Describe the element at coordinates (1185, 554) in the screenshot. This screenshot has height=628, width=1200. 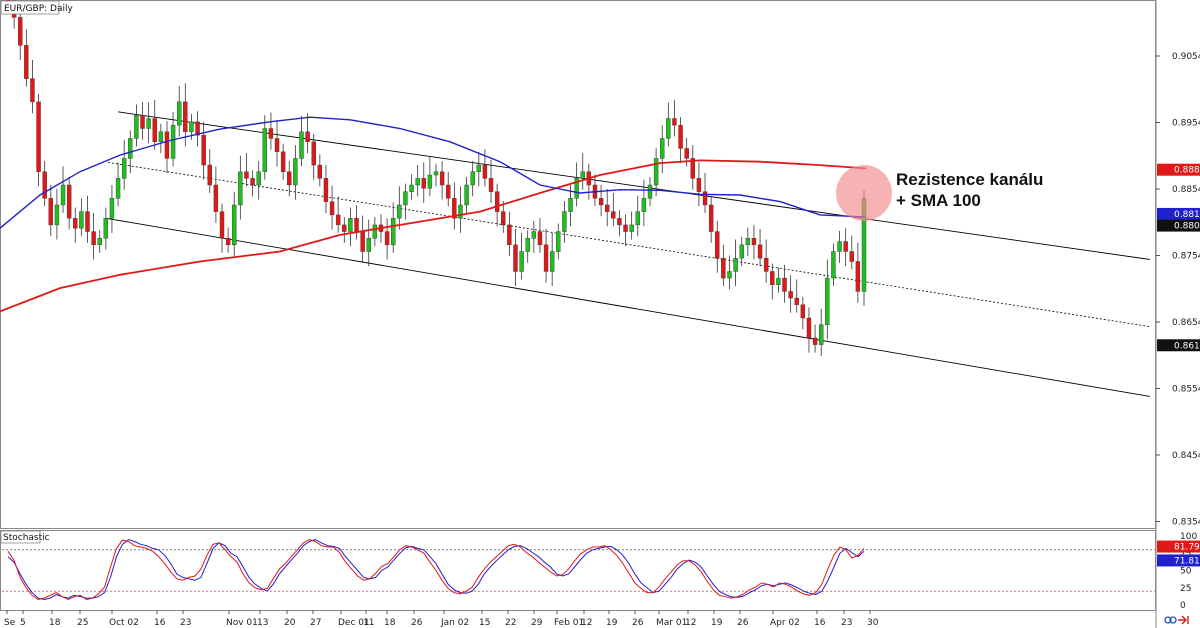
I see `stoch-y-tick-label: 75` at that location.